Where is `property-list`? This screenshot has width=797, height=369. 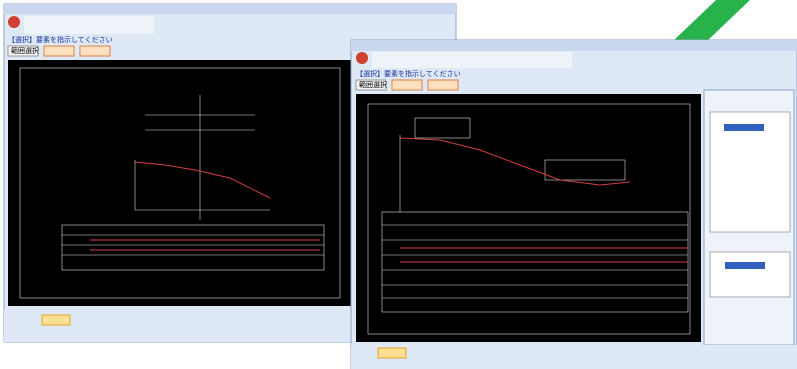
property-list is located at coordinates (750, 274).